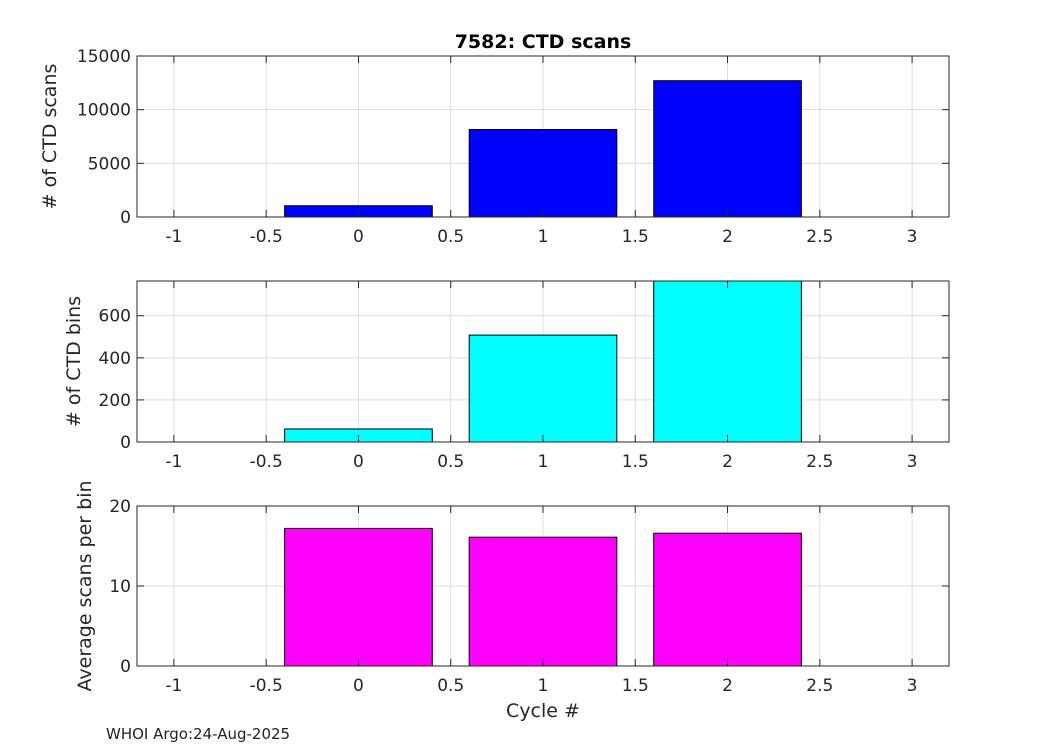 The width and height of the screenshot is (1050, 750). I want to click on y-tick-label: 20, so click(120, 507).